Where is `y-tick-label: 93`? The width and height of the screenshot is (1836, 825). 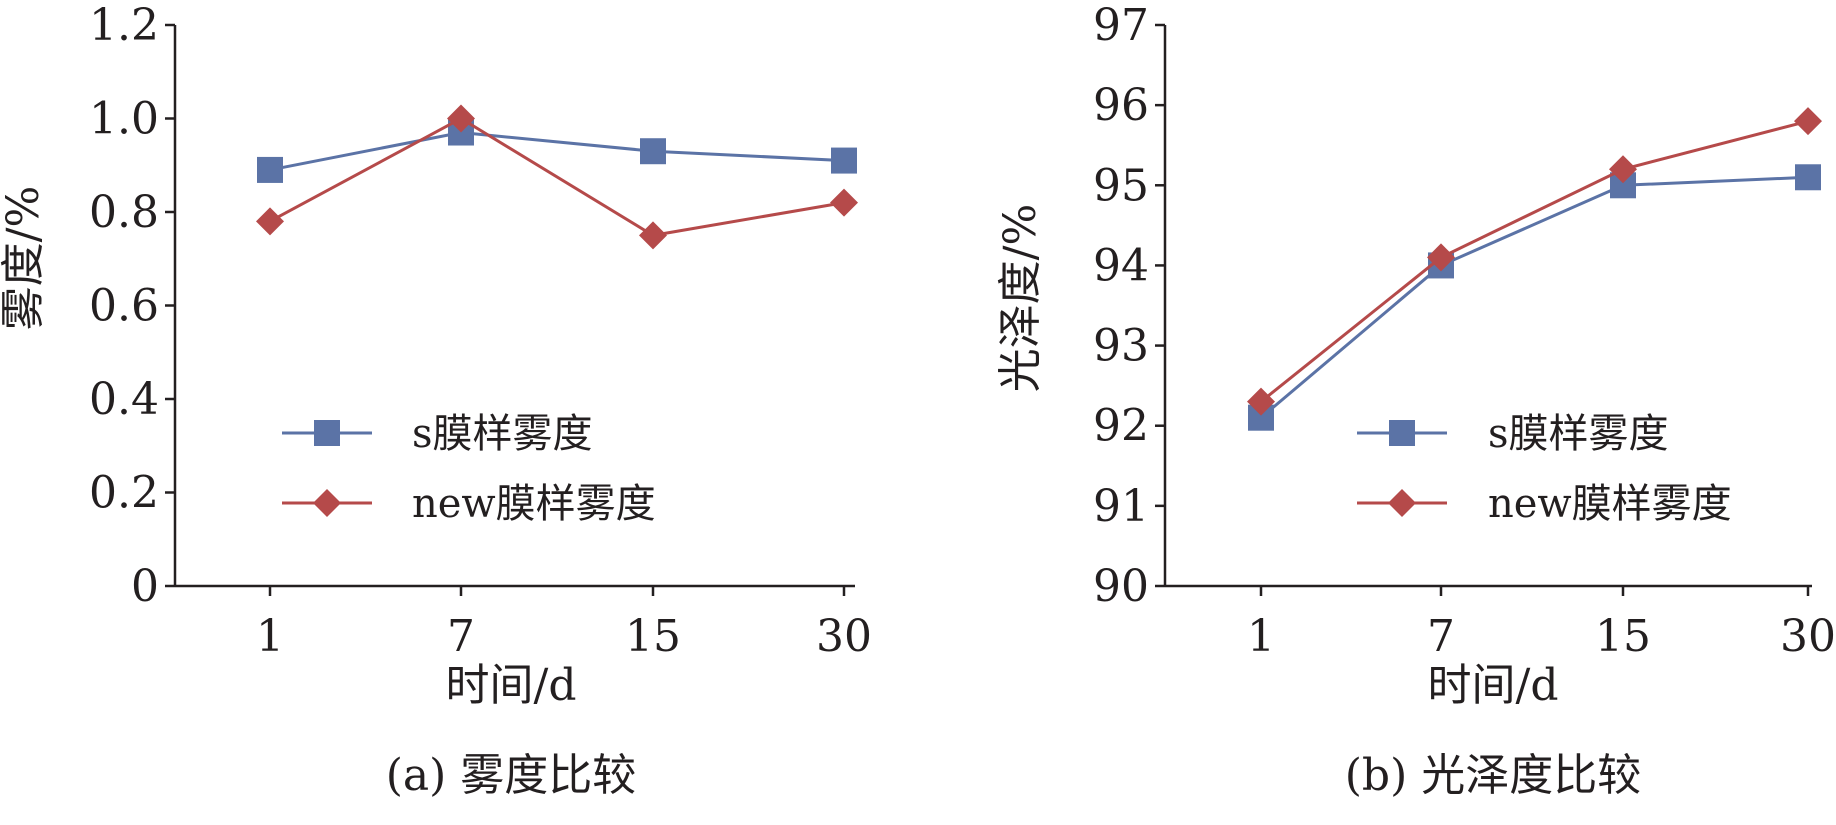 y-tick-label: 93 is located at coordinates (1121, 346).